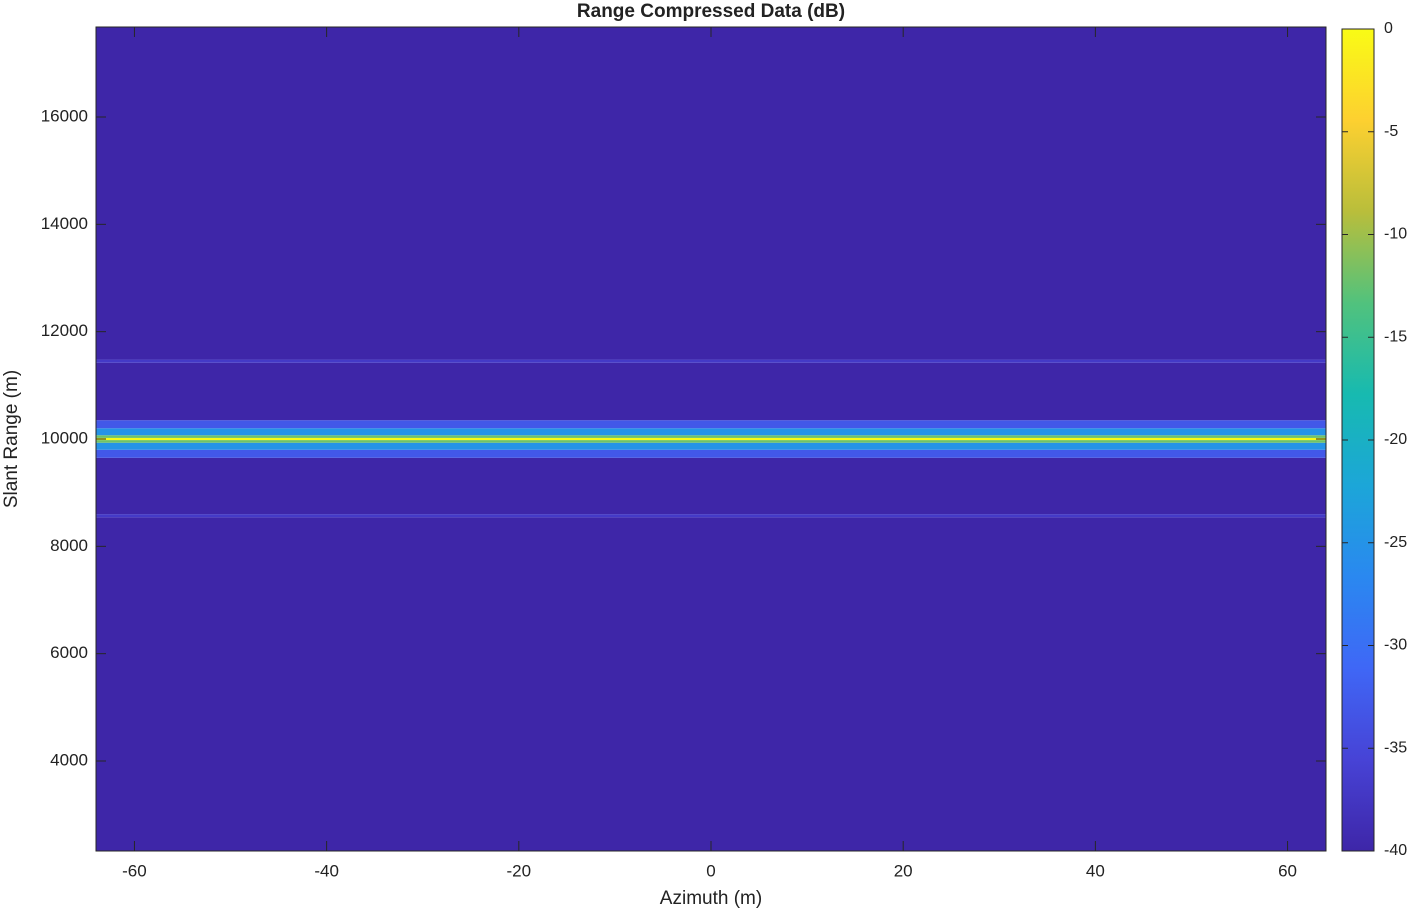 This screenshot has width=1414, height=918. I want to click on colorbar-tick-label: -10, so click(1395, 234).